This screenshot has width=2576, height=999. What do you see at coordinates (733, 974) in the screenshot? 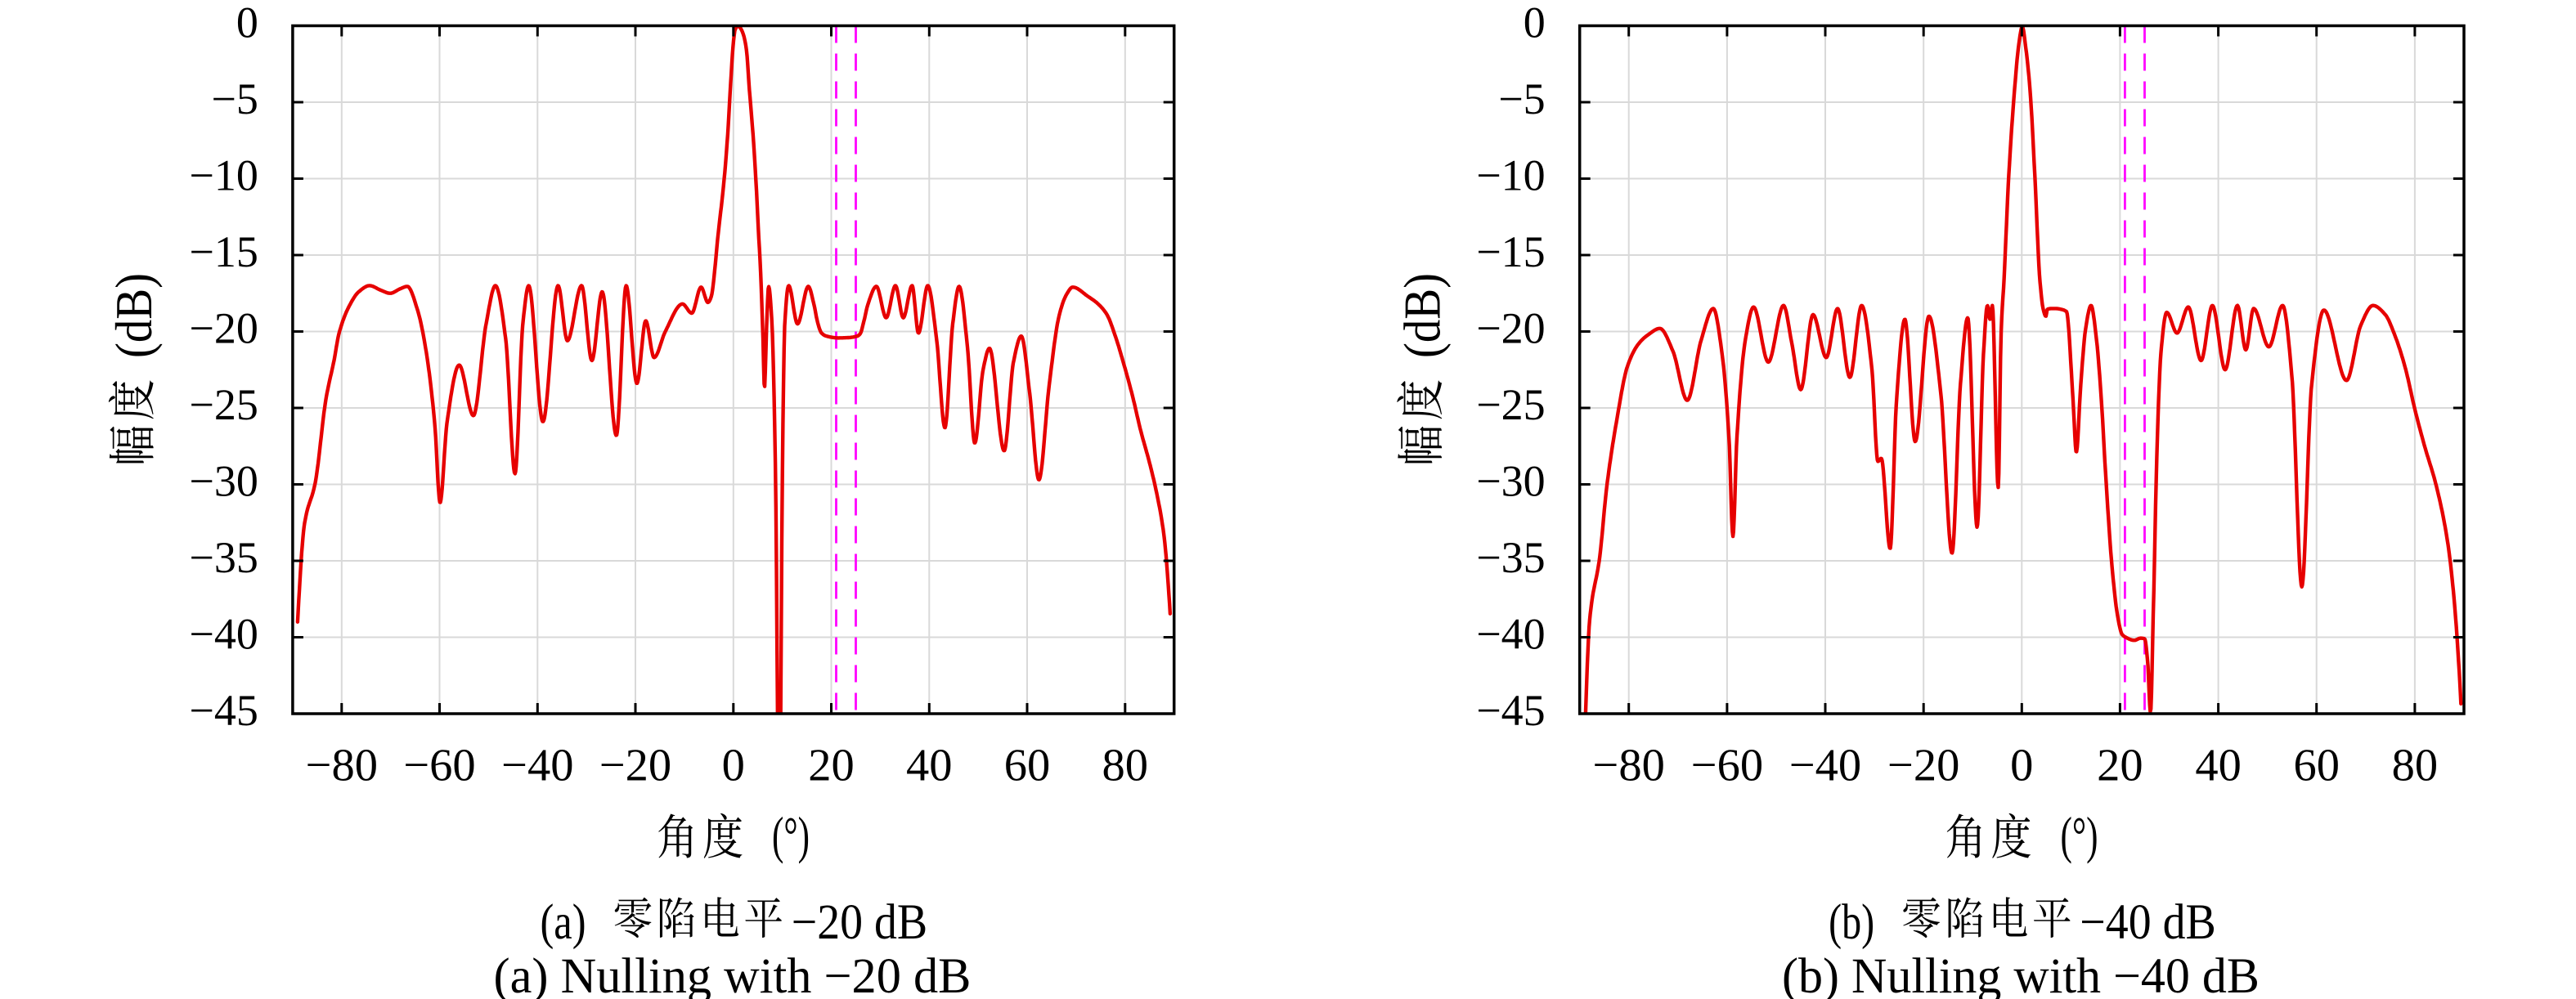
I see `svg-text: (a) Nulling with −20 dB` at bounding box center [733, 974].